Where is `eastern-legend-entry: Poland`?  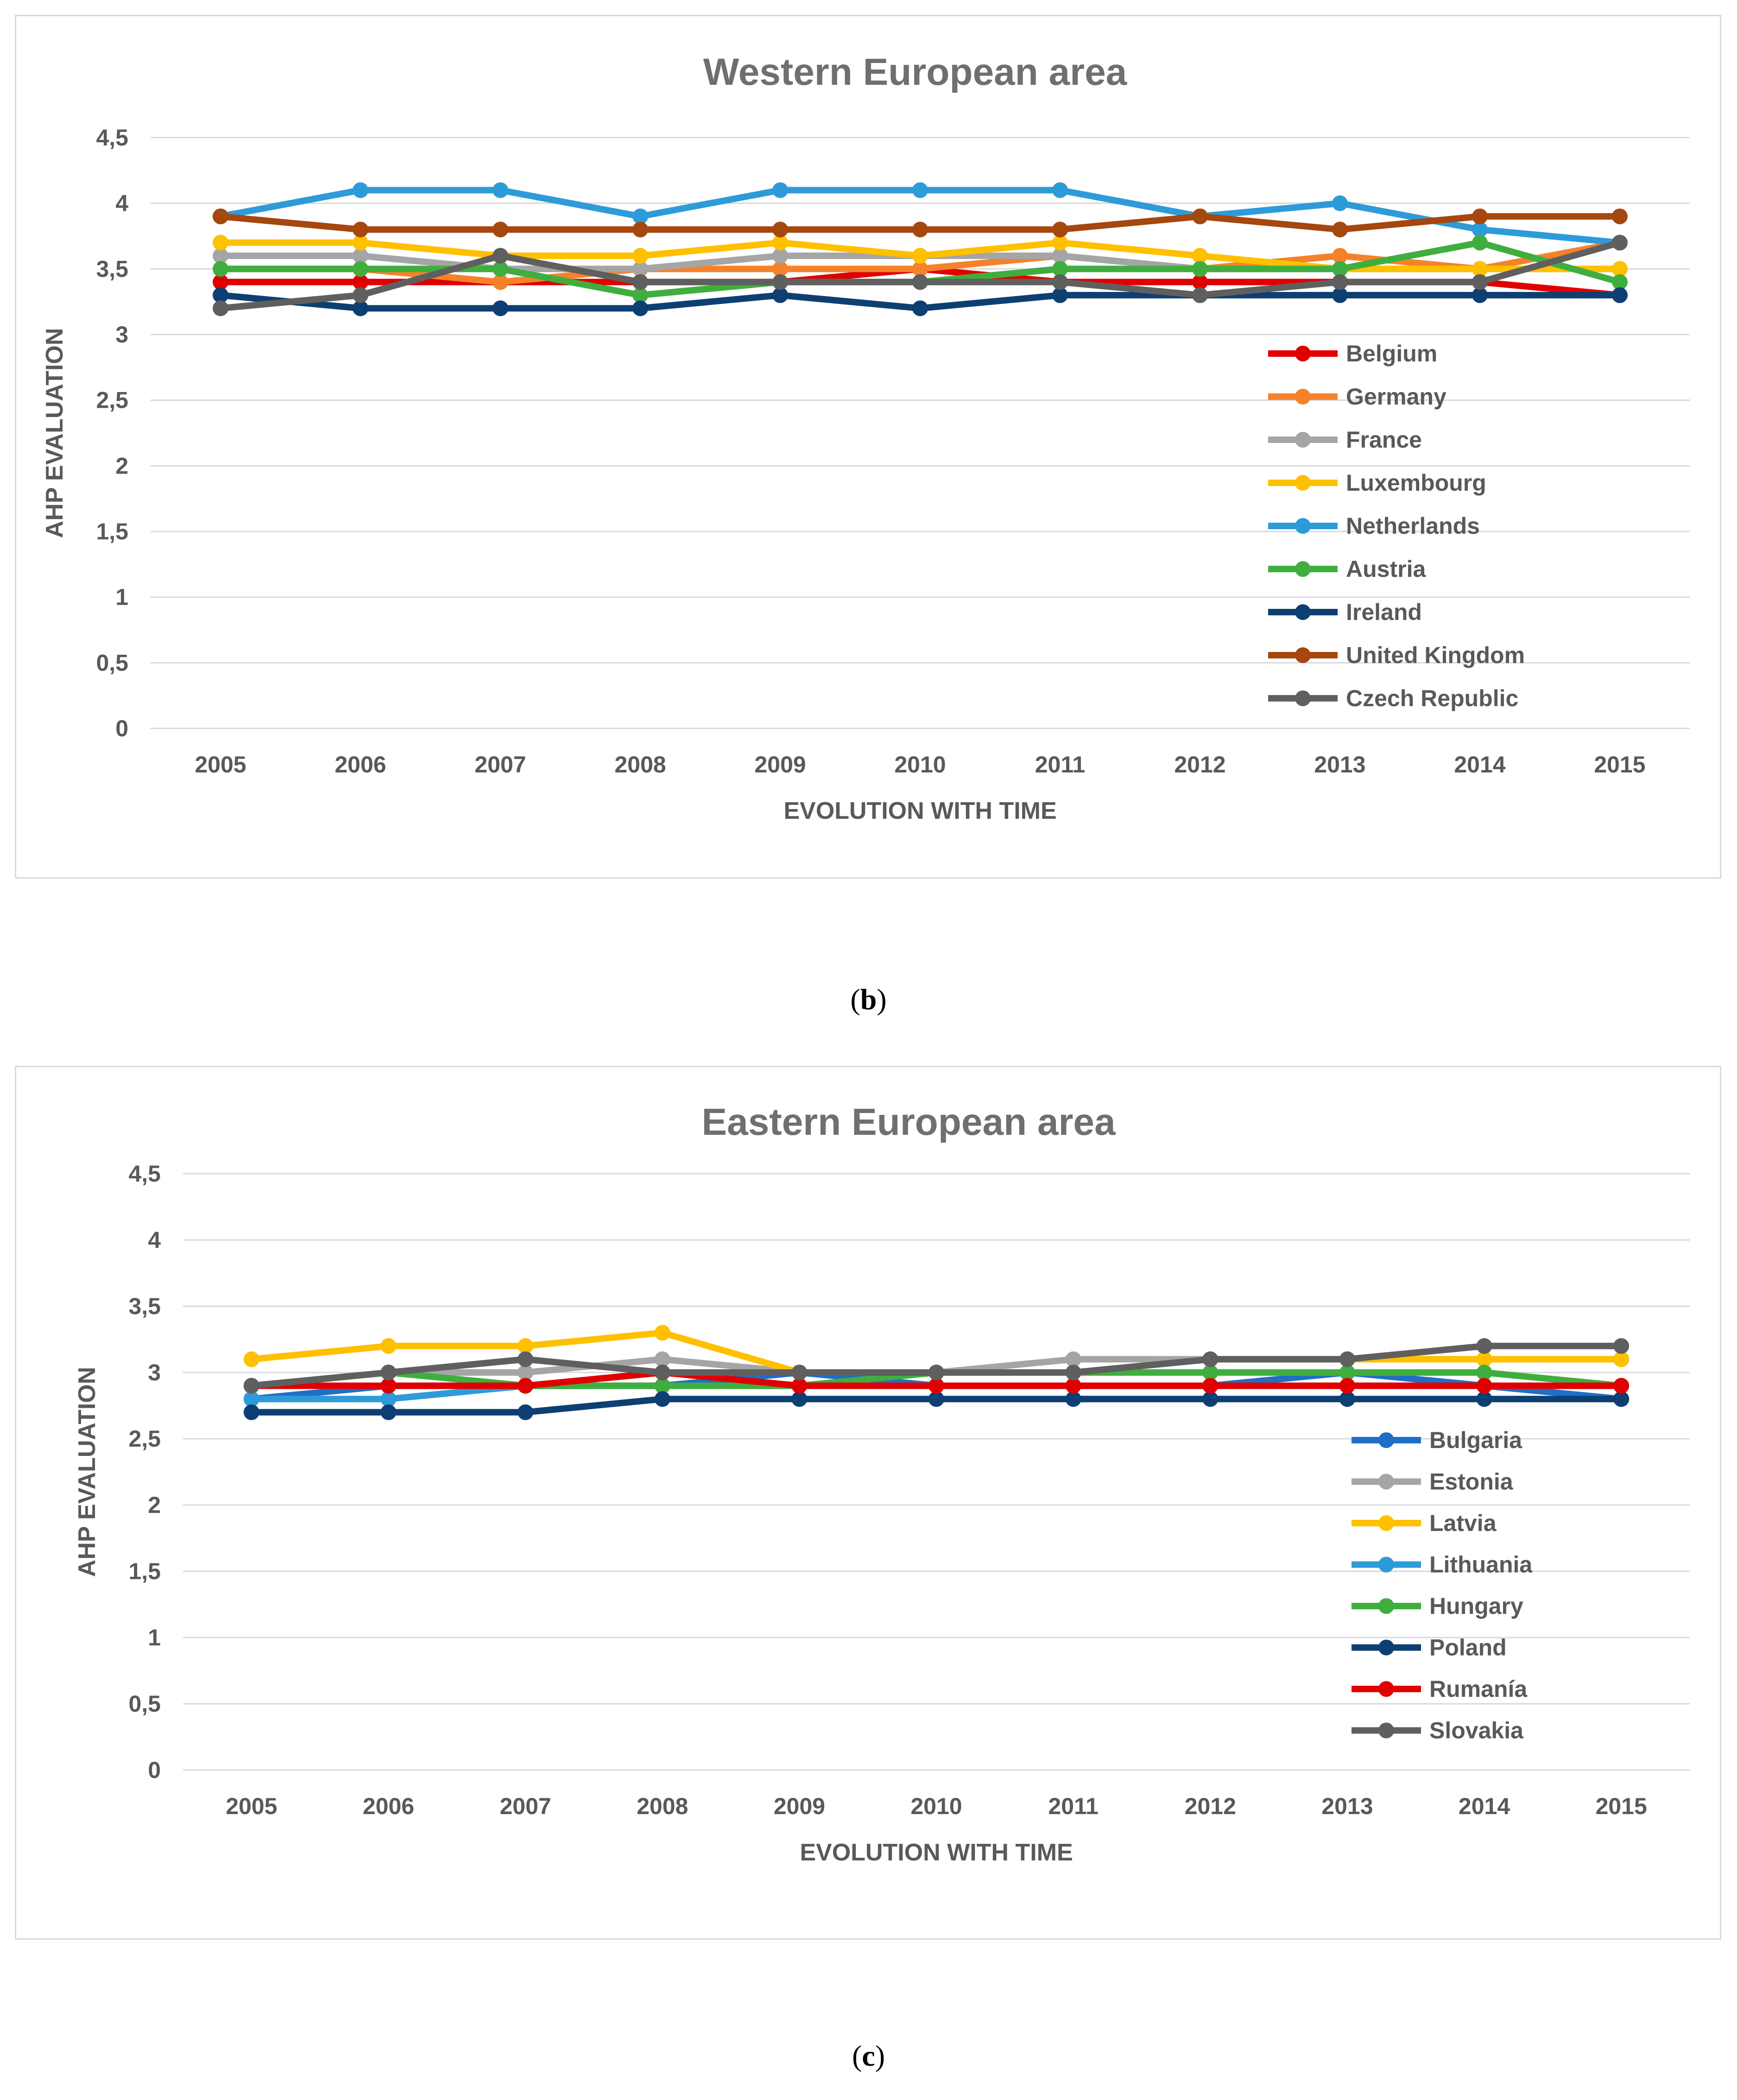
eastern-legend-entry: Poland is located at coordinates (1429, 1648).